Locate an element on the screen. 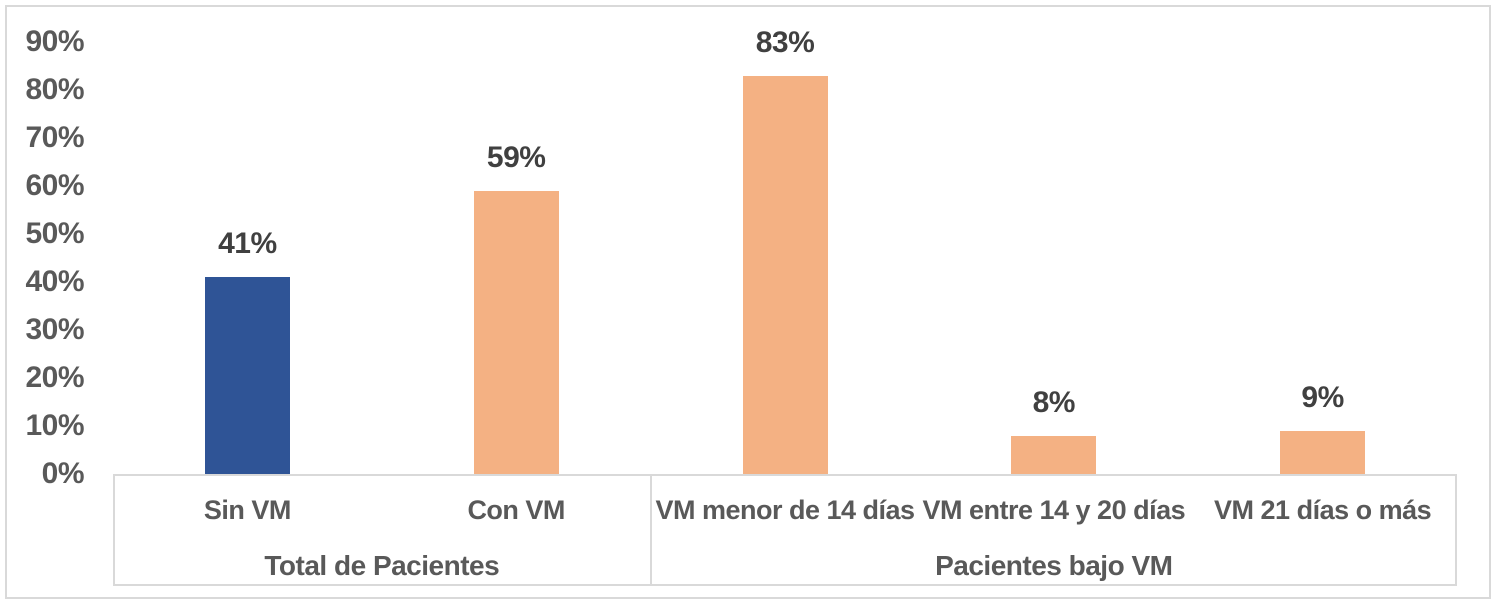 The image size is (1500, 611). category-label: VM entre 14 y 20 días is located at coordinates (1054, 510).